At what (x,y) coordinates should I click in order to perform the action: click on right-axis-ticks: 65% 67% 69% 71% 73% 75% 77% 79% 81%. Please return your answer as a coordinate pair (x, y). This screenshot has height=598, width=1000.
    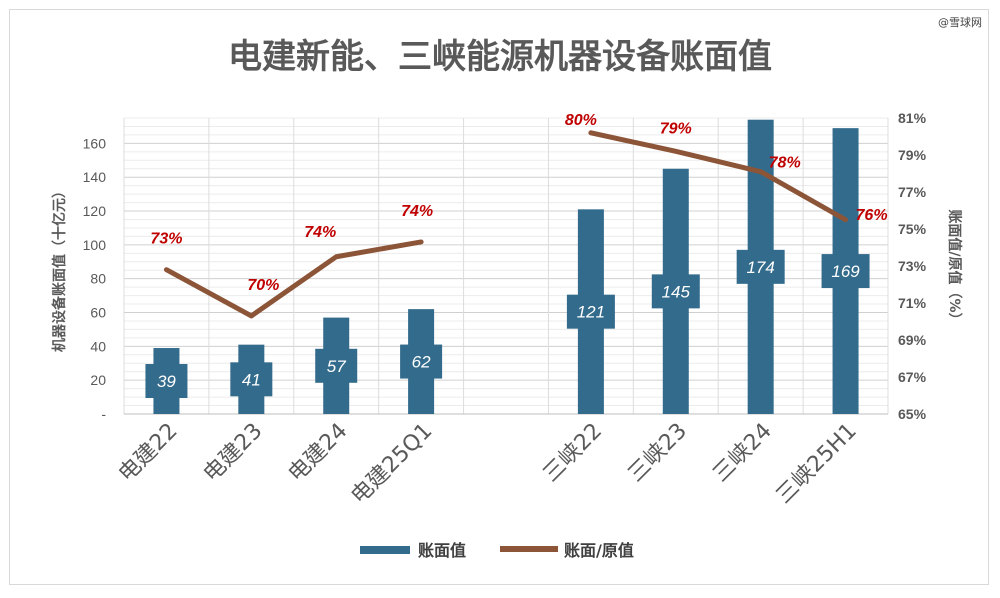
    Looking at the image, I should click on (912, 266).